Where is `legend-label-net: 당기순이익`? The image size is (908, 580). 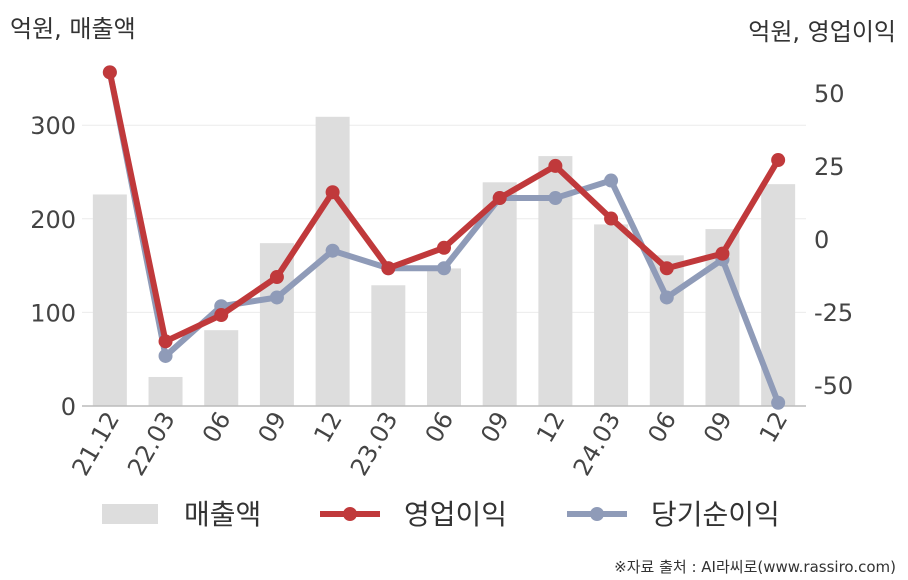
legend-label-net: 당기순이익 is located at coordinates (715, 514).